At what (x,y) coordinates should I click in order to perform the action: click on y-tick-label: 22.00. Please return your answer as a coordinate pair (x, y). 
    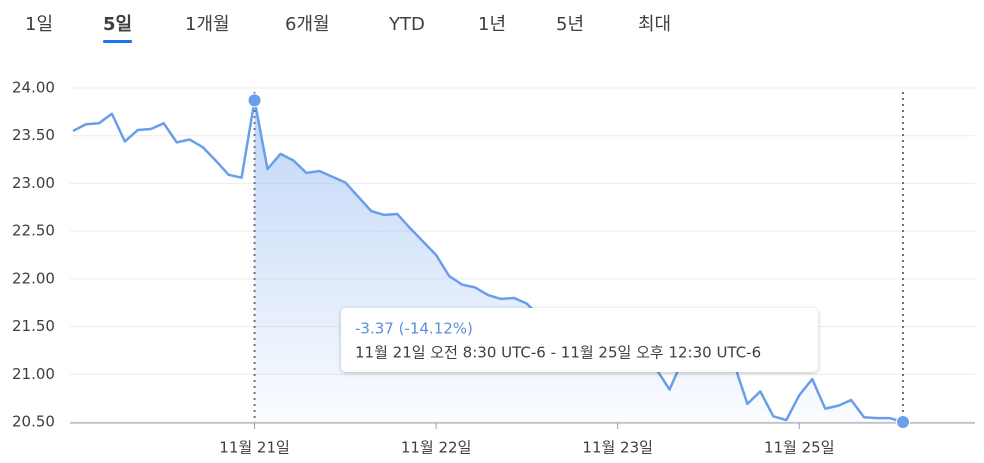
    Looking at the image, I should click on (33, 278).